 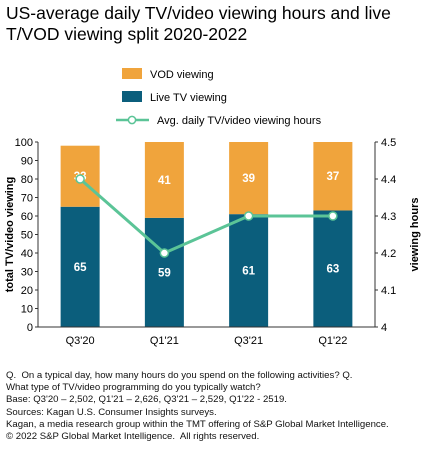 I want to click on data-label-vod: 37, so click(x=332, y=177).